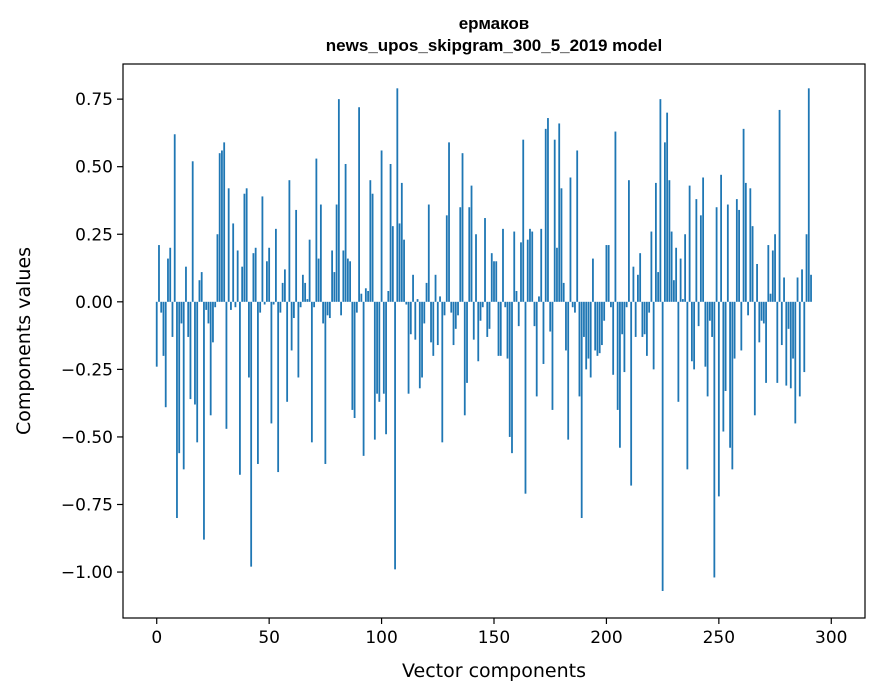 The width and height of the screenshot is (880, 696). I want to click on y-axis-label: Components values, so click(24, 341).